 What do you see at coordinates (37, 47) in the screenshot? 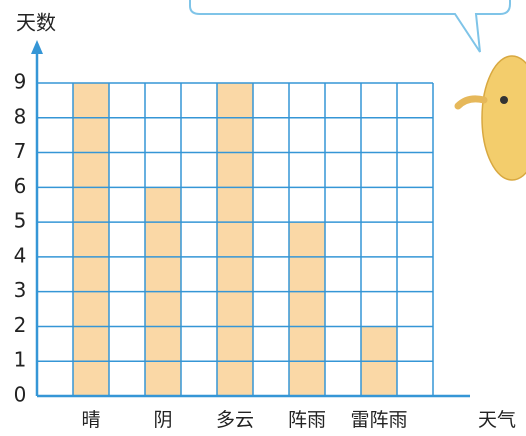
I see `y-axis-arrow` at bounding box center [37, 47].